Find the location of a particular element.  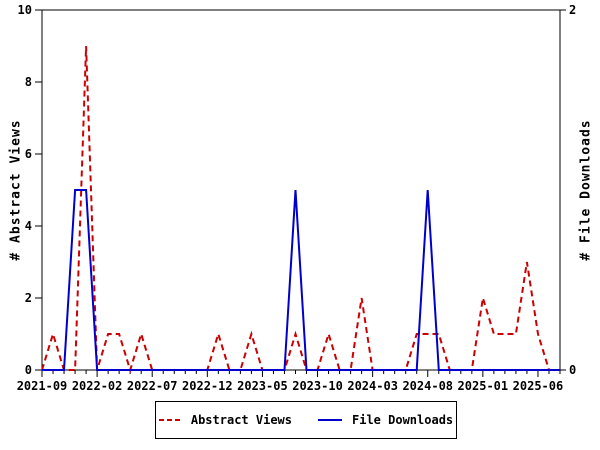

left-axis-tick-label: 10 is located at coordinates (25, 10).